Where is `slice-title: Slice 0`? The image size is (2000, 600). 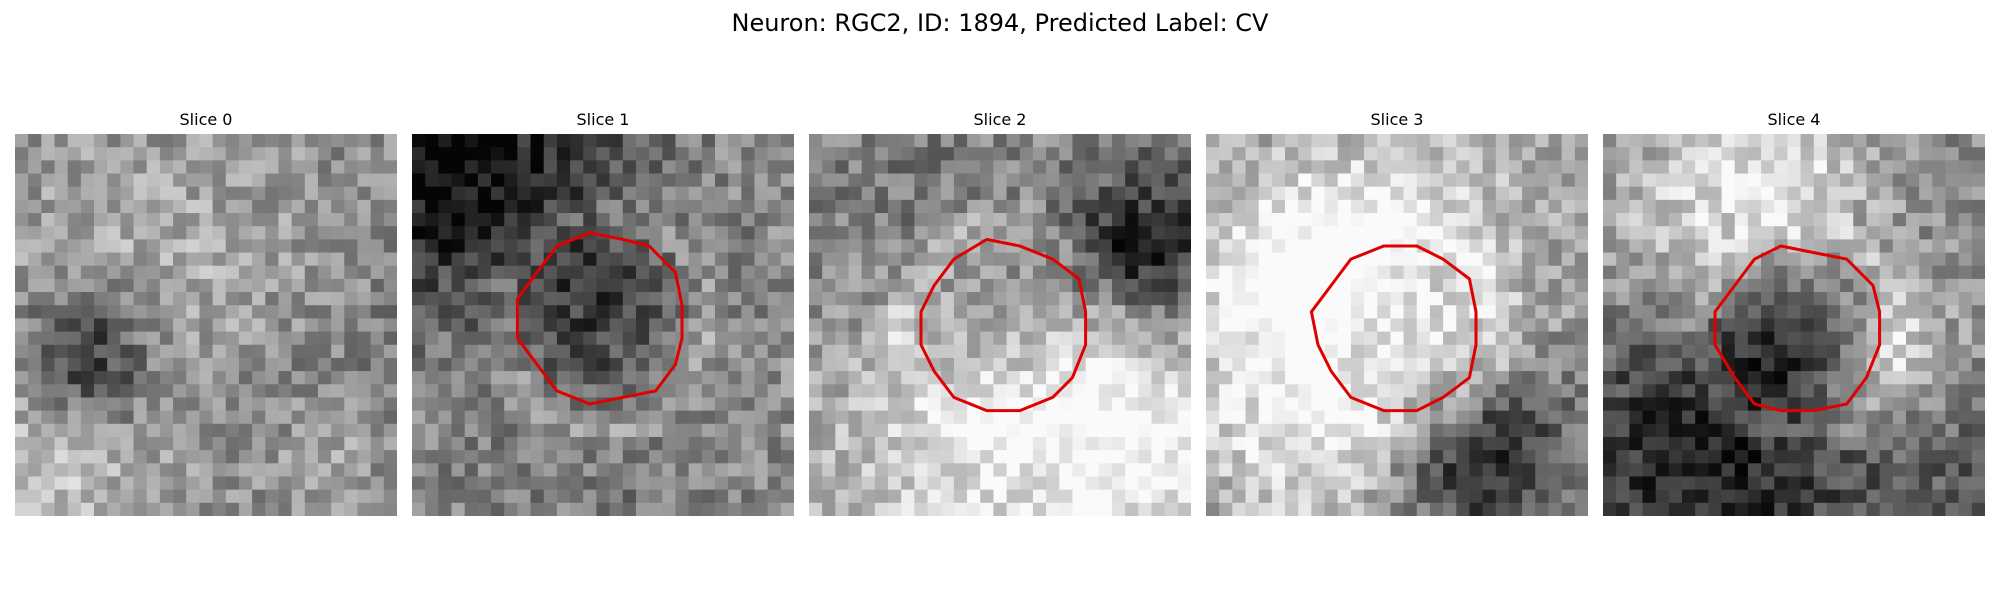
slice-title: Slice 0 is located at coordinates (206, 119).